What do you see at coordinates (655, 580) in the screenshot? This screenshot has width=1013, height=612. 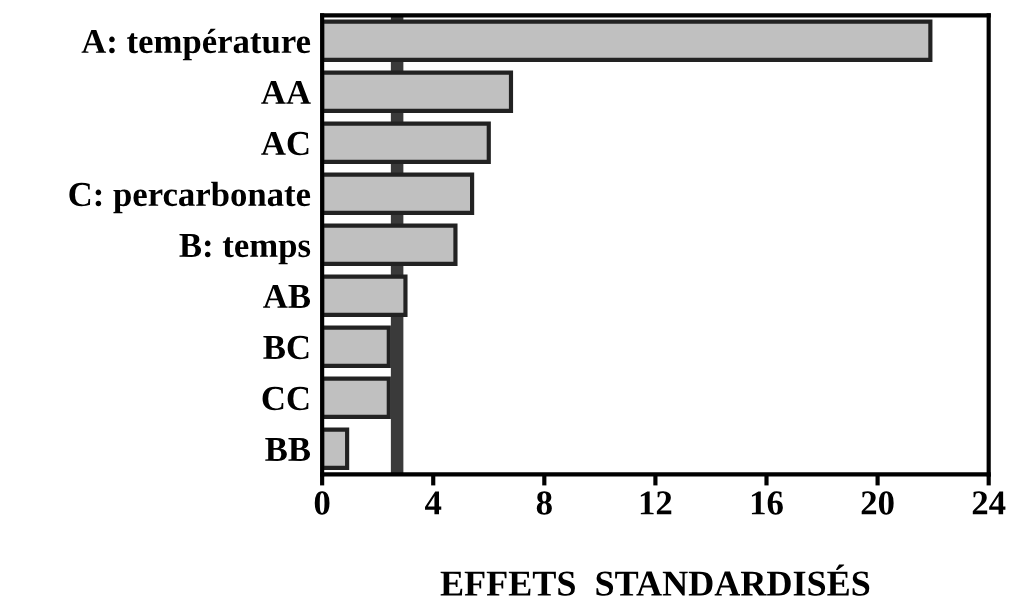 I see `x-axis-title: EFFETS STANDARDISÉS` at bounding box center [655, 580].